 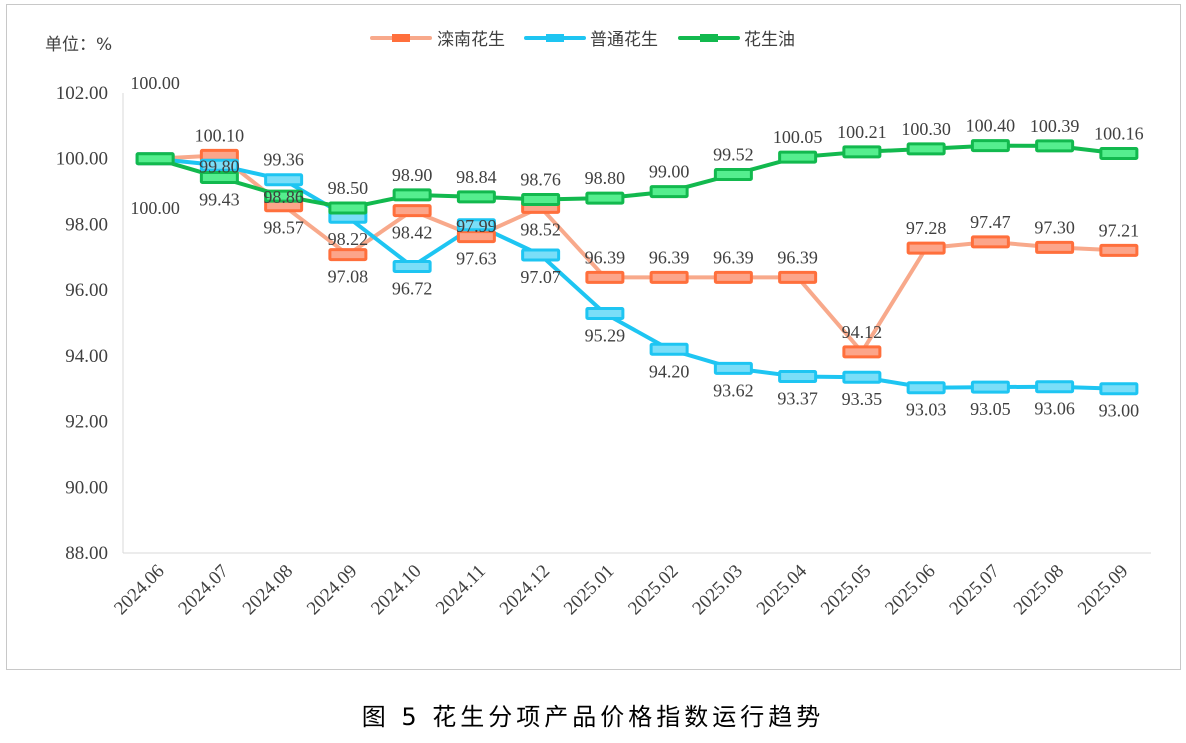 I want to click on data-label: 99.80, so click(x=219, y=166).